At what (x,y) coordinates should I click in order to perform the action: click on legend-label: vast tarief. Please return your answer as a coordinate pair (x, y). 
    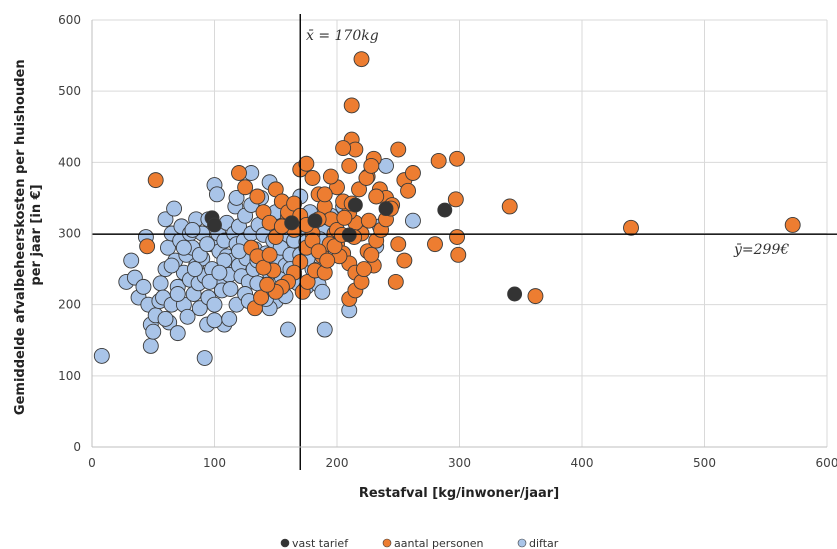
    Looking at the image, I should click on (320, 543).